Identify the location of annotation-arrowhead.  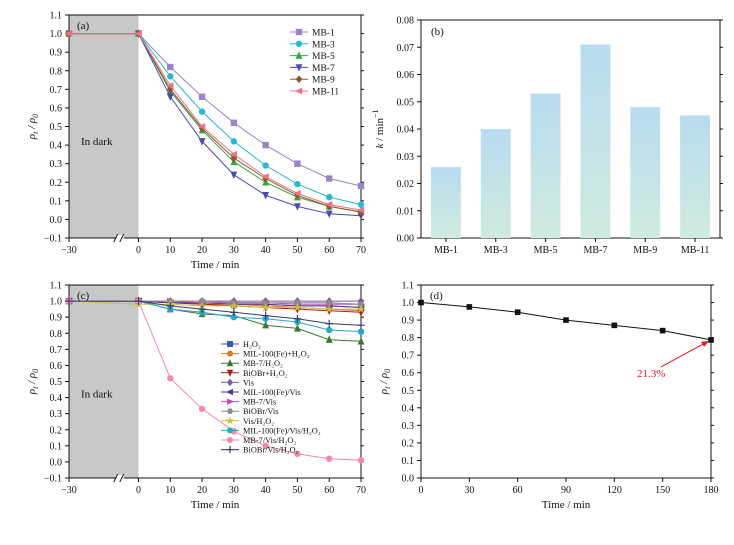
(705, 343).